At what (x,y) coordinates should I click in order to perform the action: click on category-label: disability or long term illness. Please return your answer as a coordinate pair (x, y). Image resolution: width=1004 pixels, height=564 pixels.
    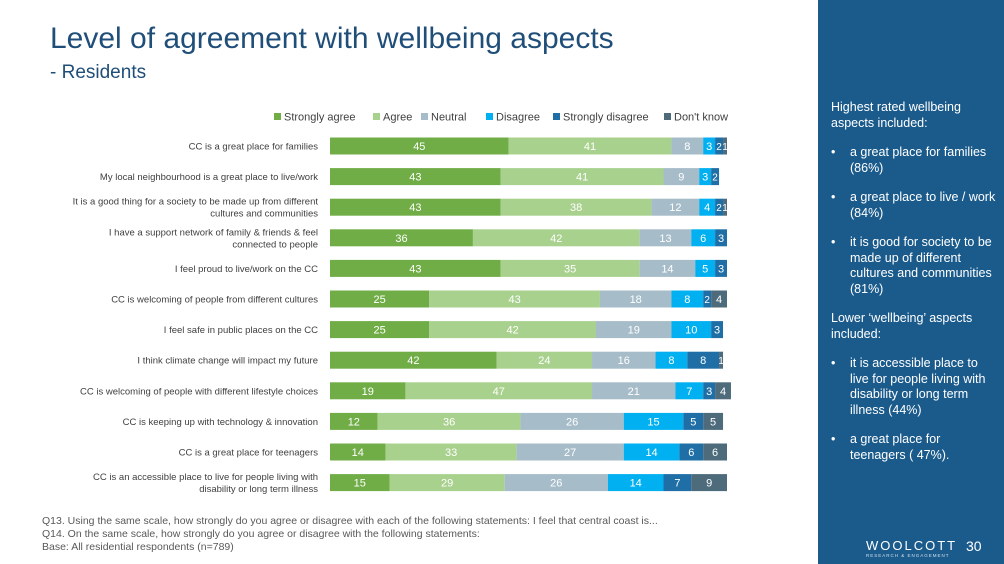
    Looking at the image, I should click on (258, 489).